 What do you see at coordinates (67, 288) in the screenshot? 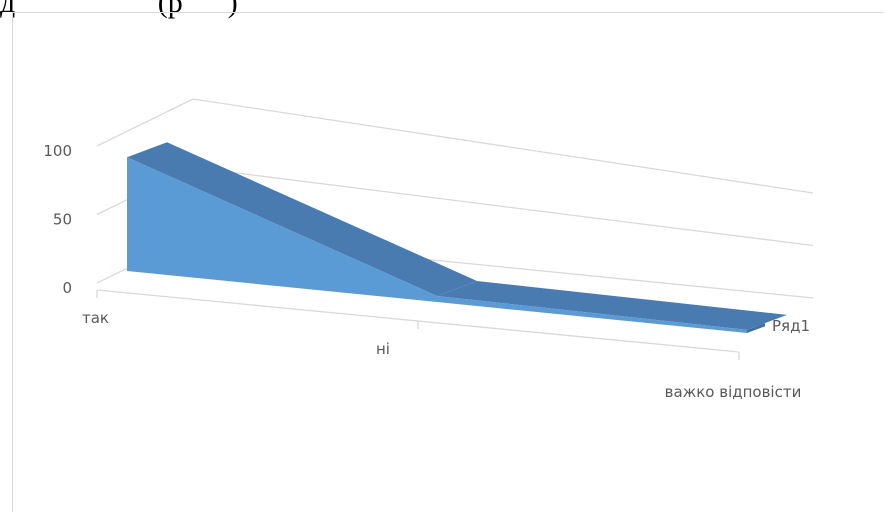
I see `y-tick-label-0: 0` at bounding box center [67, 288].